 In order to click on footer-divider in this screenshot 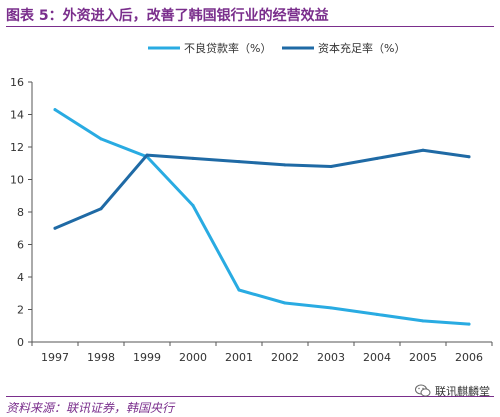, I will do `click(250, 396)`.